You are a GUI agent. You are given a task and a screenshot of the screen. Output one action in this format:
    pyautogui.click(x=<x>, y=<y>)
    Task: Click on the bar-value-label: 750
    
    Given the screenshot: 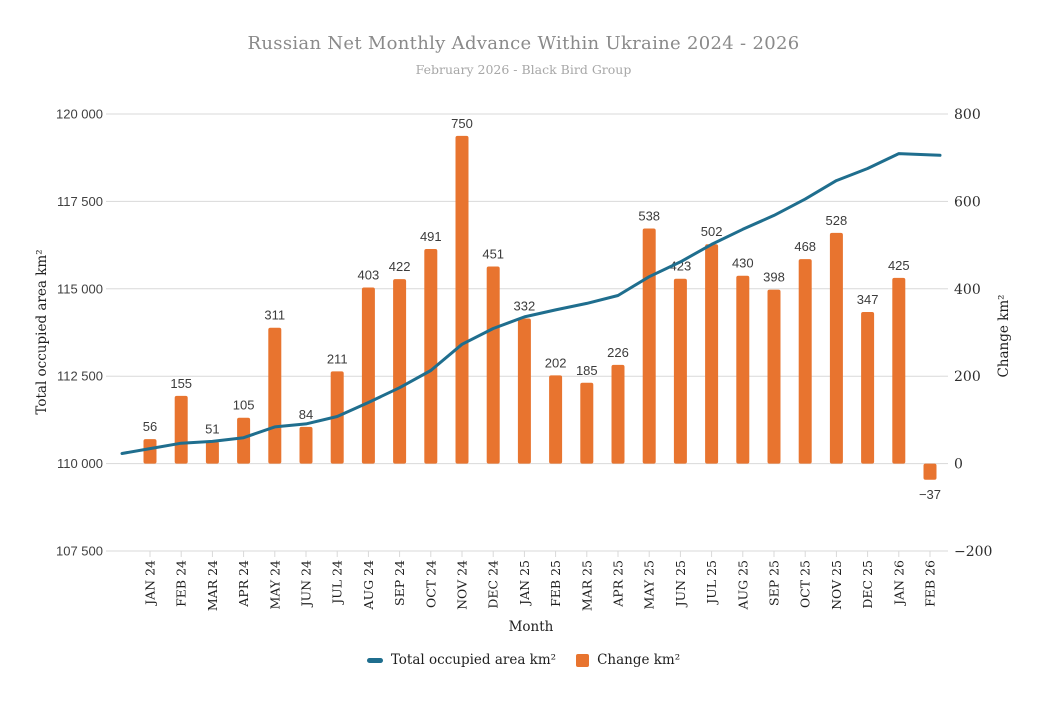 What is the action you would take?
    pyautogui.click(x=462, y=123)
    